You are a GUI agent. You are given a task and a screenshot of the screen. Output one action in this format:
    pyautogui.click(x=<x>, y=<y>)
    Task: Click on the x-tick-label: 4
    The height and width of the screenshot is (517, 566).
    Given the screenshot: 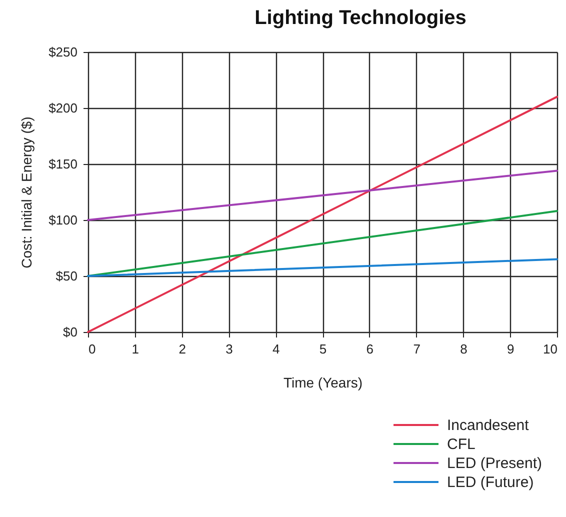 What is the action you would take?
    pyautogui.click(x=276, y=349)
    